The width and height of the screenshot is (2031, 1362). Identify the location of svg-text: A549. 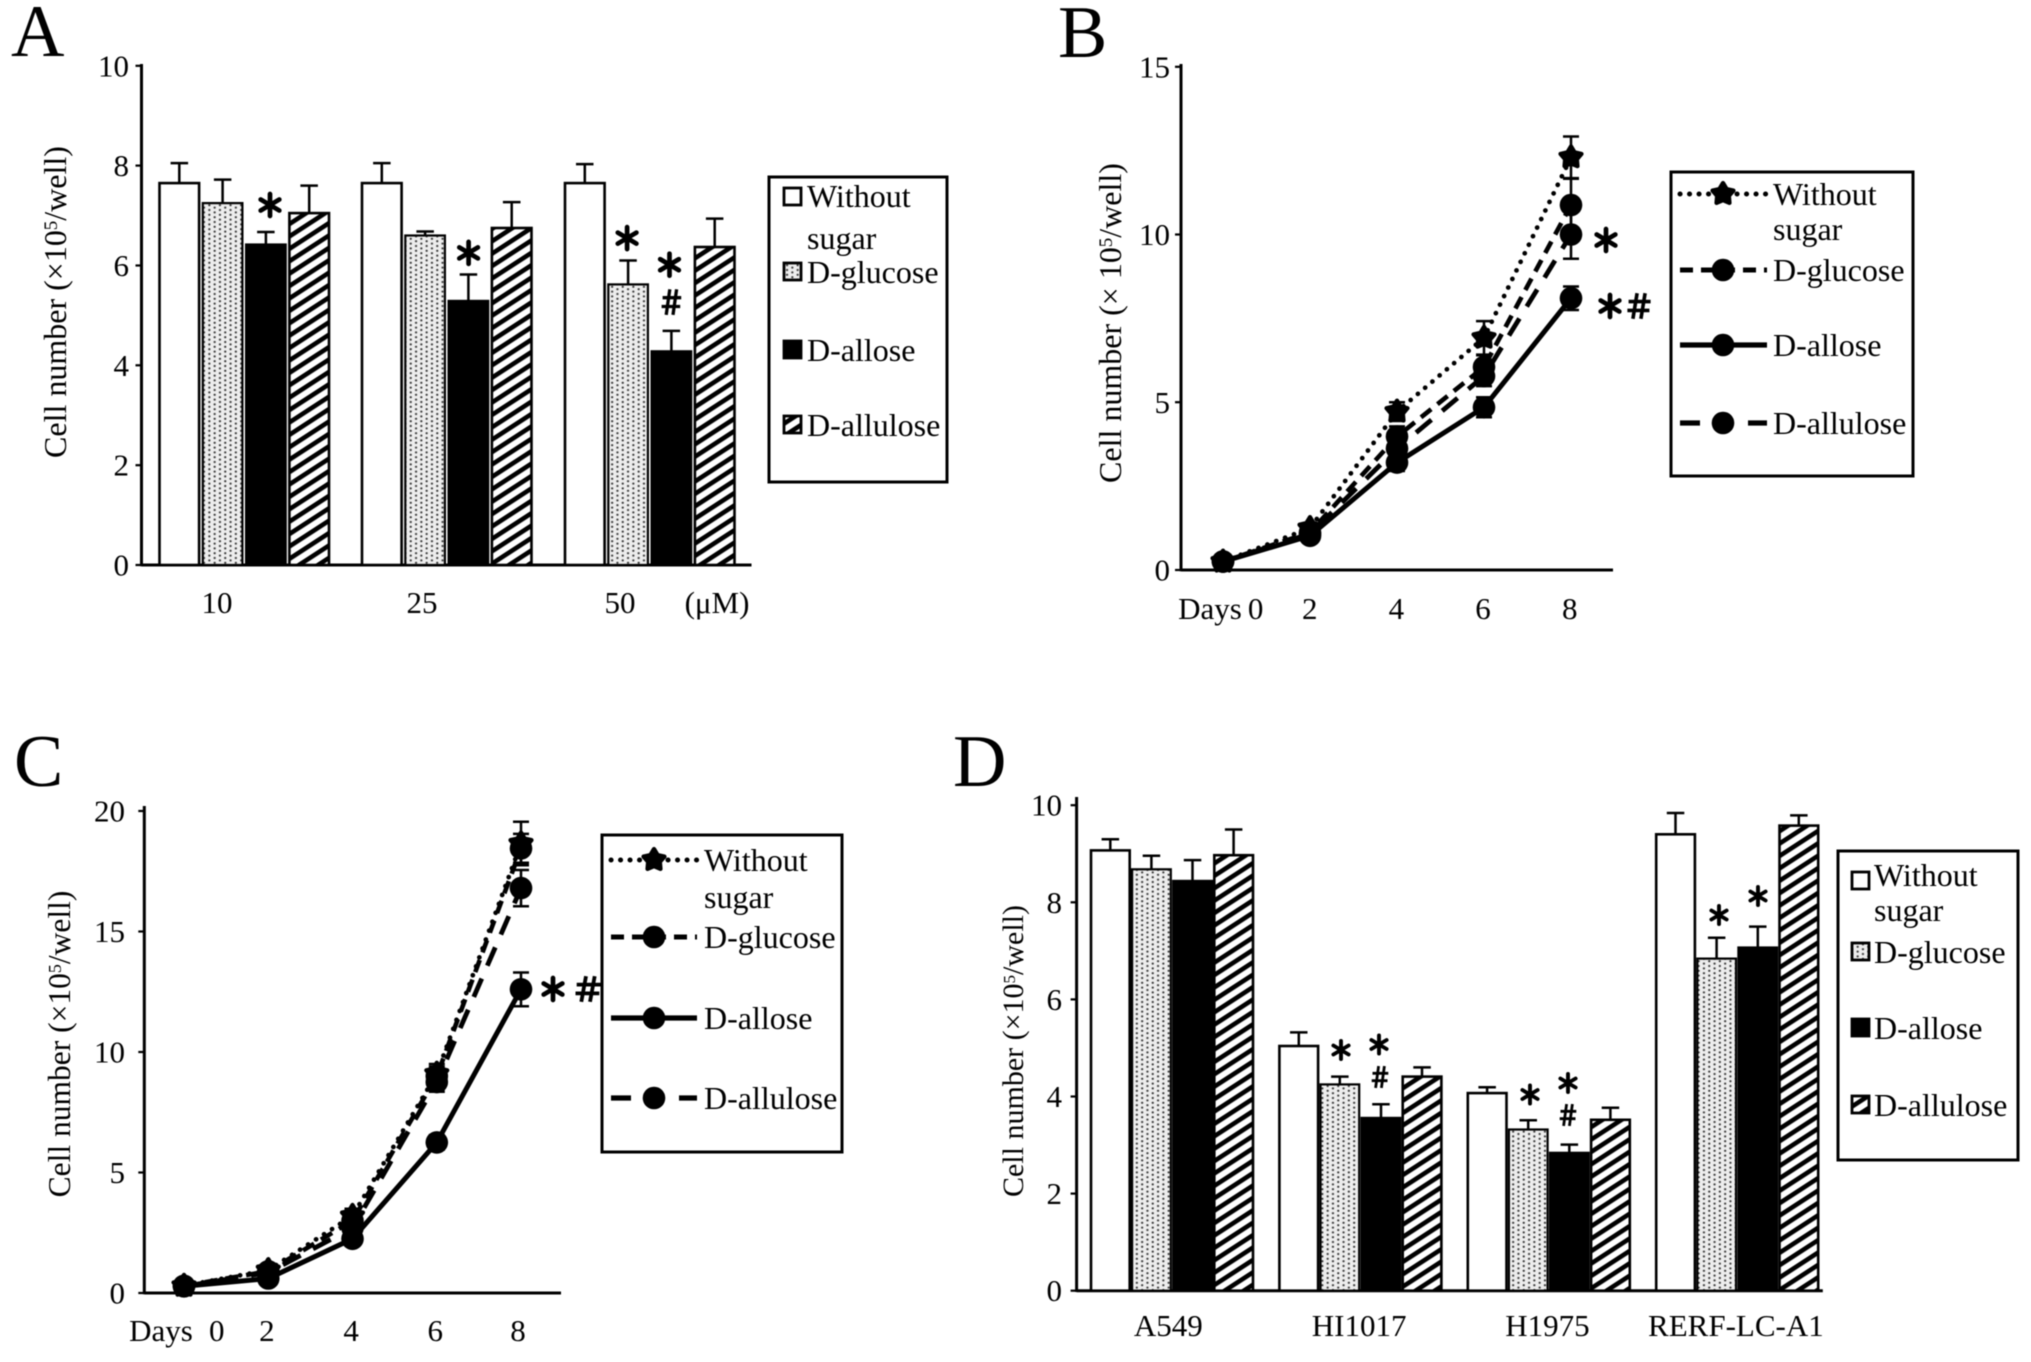
(1168, 1325).